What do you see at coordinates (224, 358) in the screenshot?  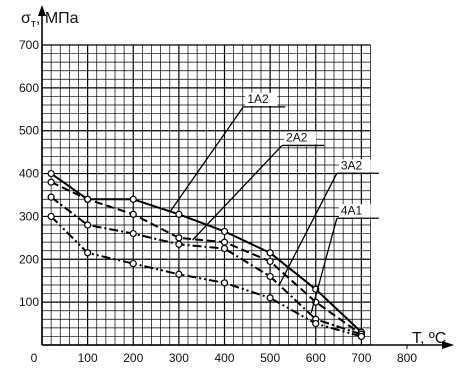 I see `x-tick-label: 400` at bounding box center [224, 358].